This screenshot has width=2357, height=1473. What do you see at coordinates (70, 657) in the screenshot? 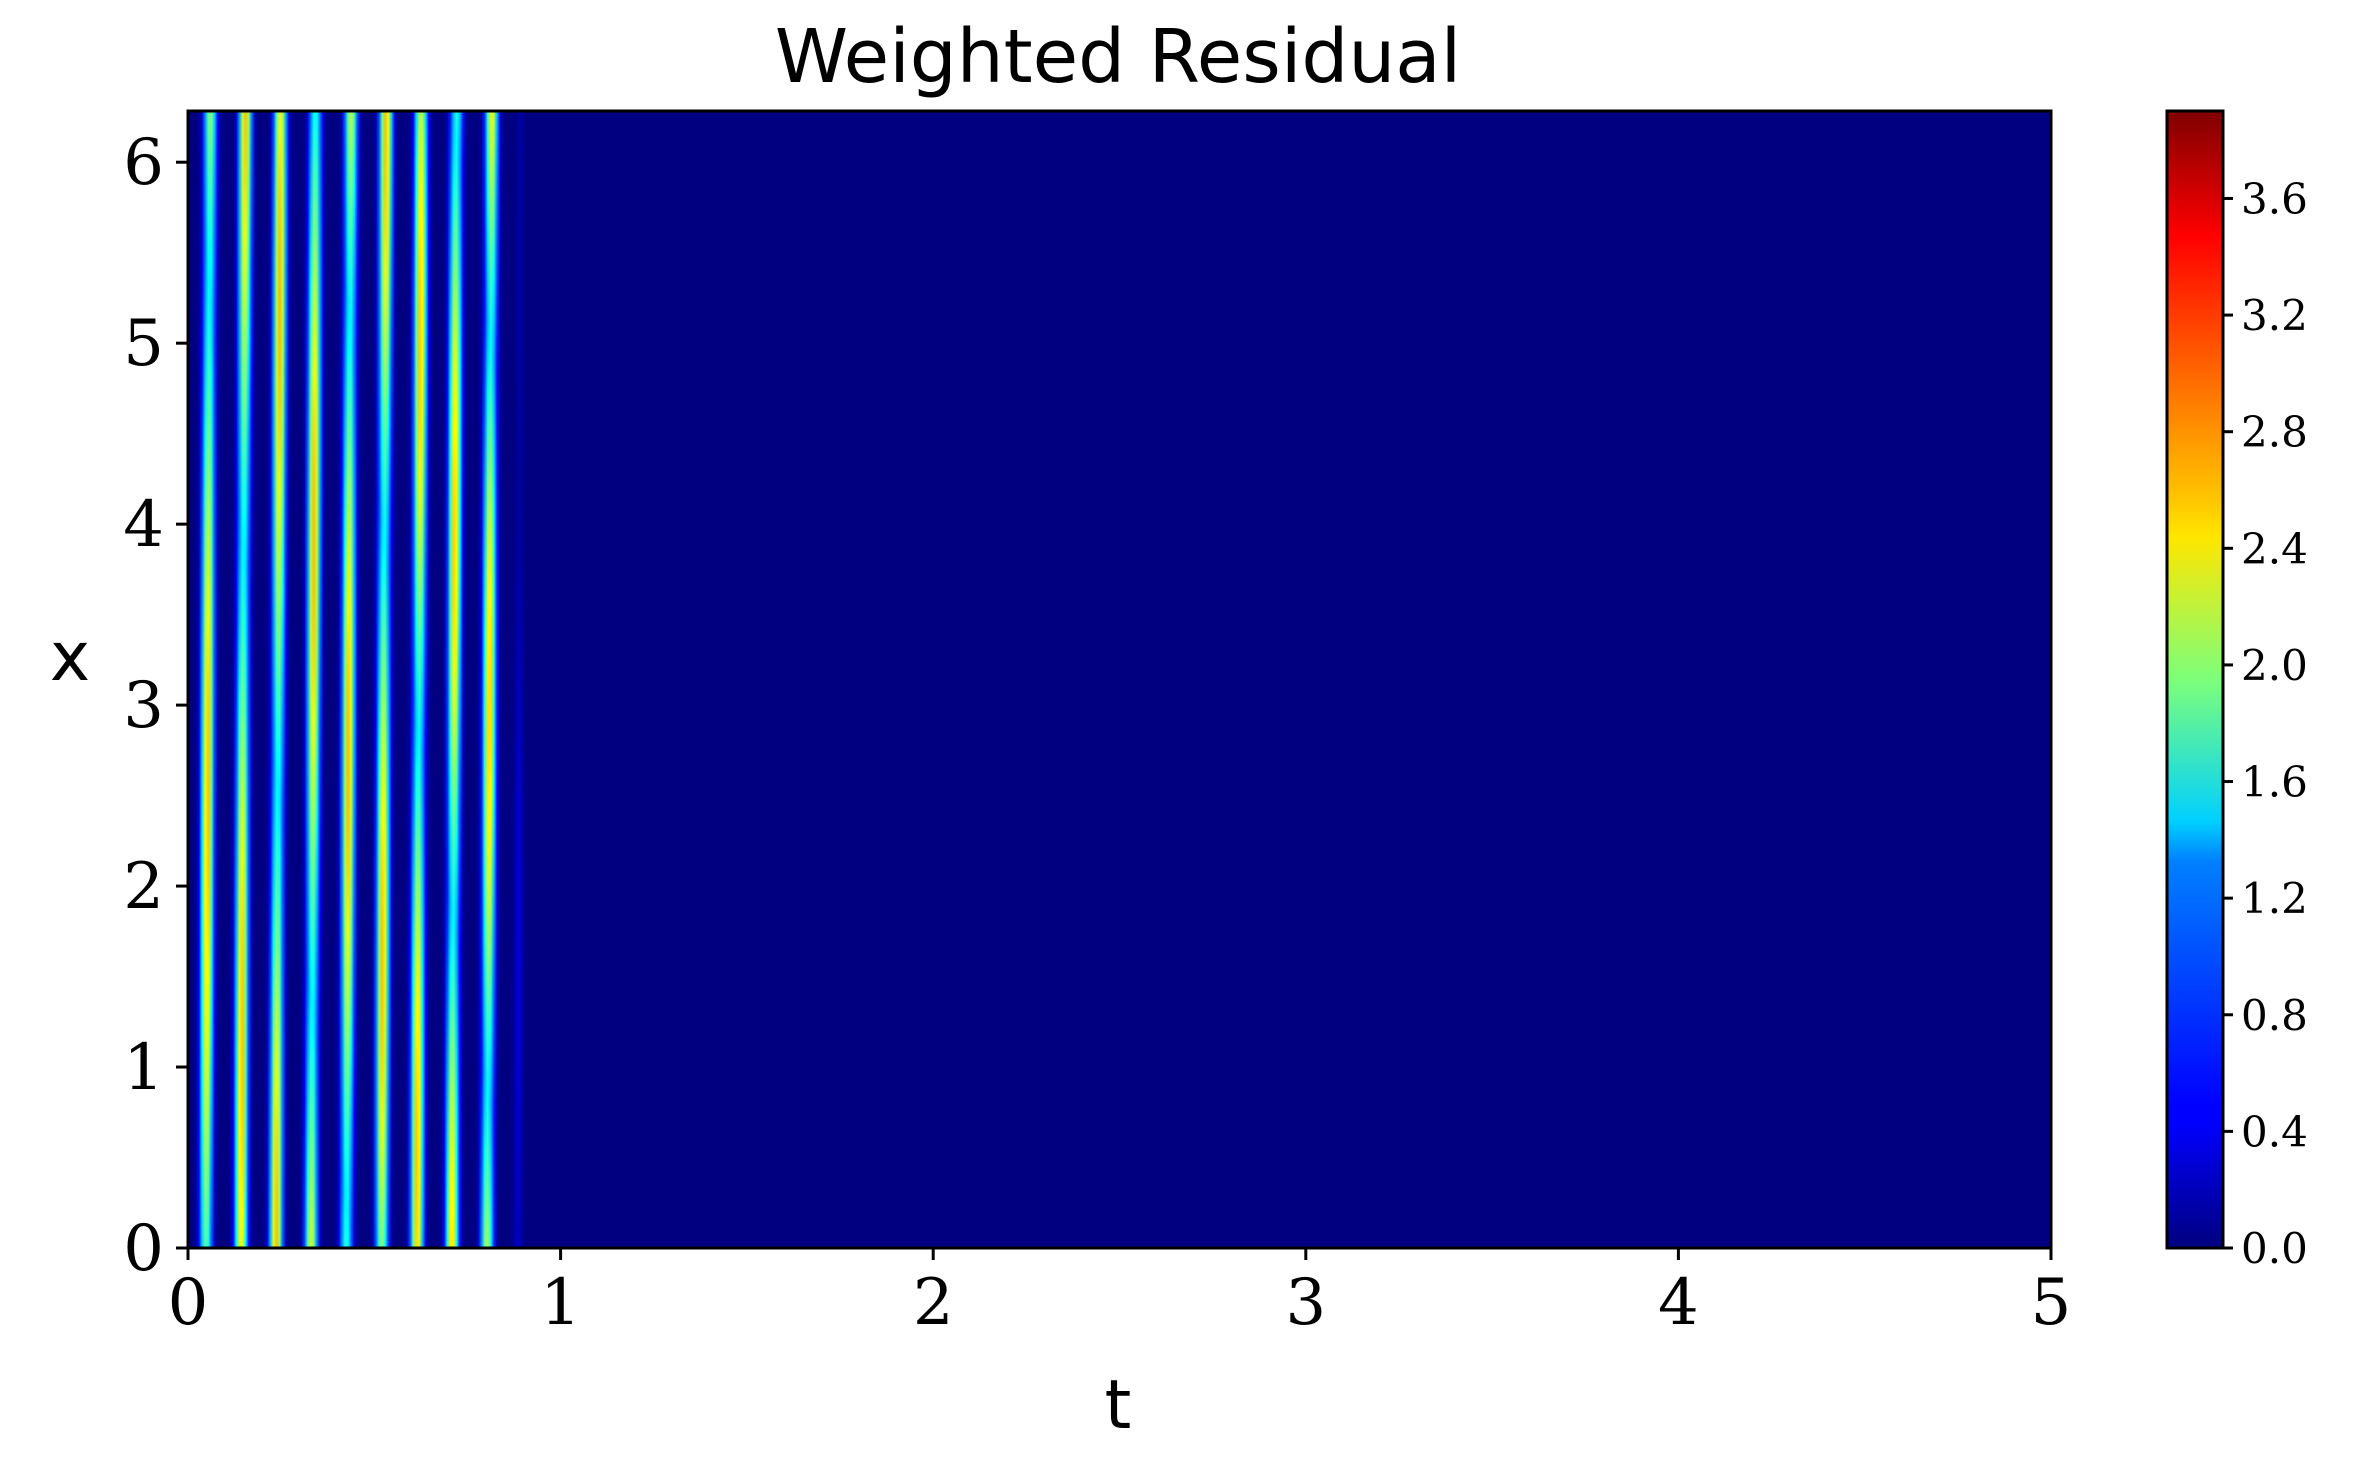
I see `y-axis-label: x` at bounding box center [70, 657].